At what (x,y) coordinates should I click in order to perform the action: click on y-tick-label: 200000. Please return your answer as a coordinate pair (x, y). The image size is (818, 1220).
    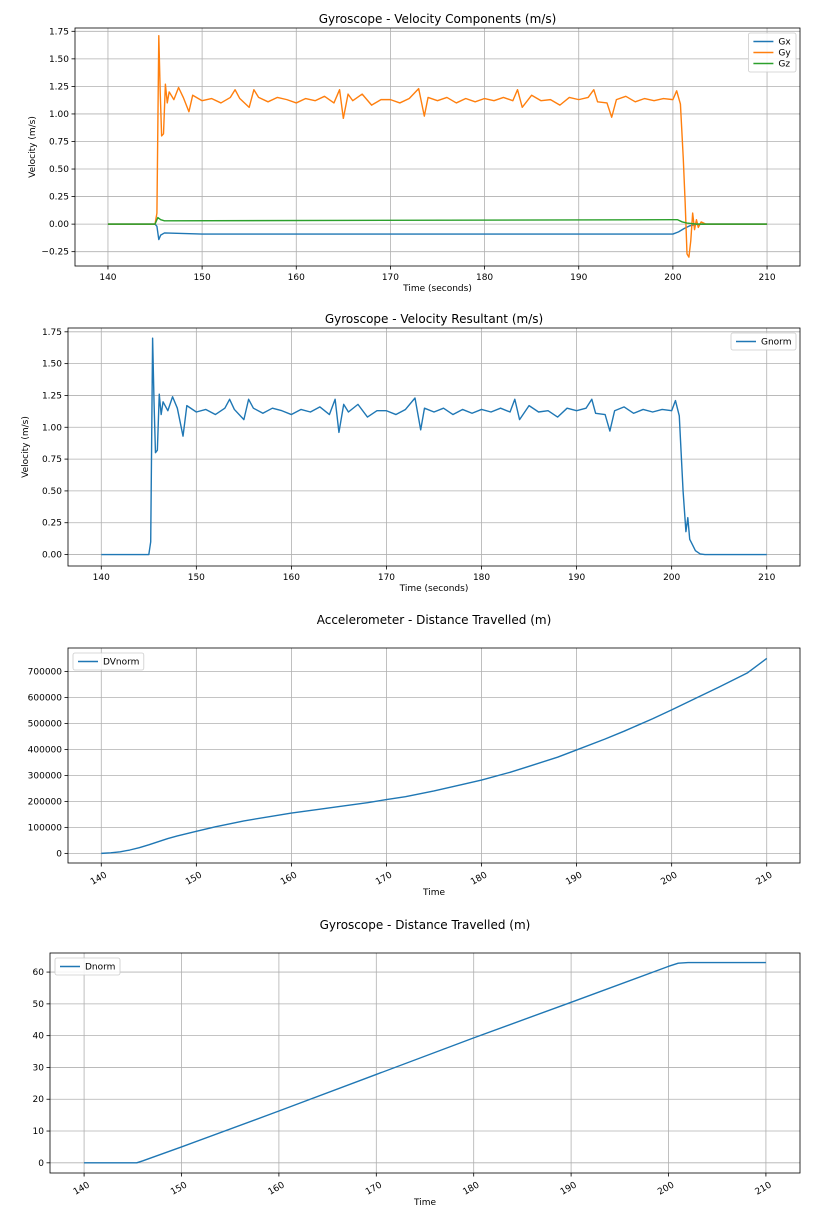
    Looking at the image, I should click on (45, 802).